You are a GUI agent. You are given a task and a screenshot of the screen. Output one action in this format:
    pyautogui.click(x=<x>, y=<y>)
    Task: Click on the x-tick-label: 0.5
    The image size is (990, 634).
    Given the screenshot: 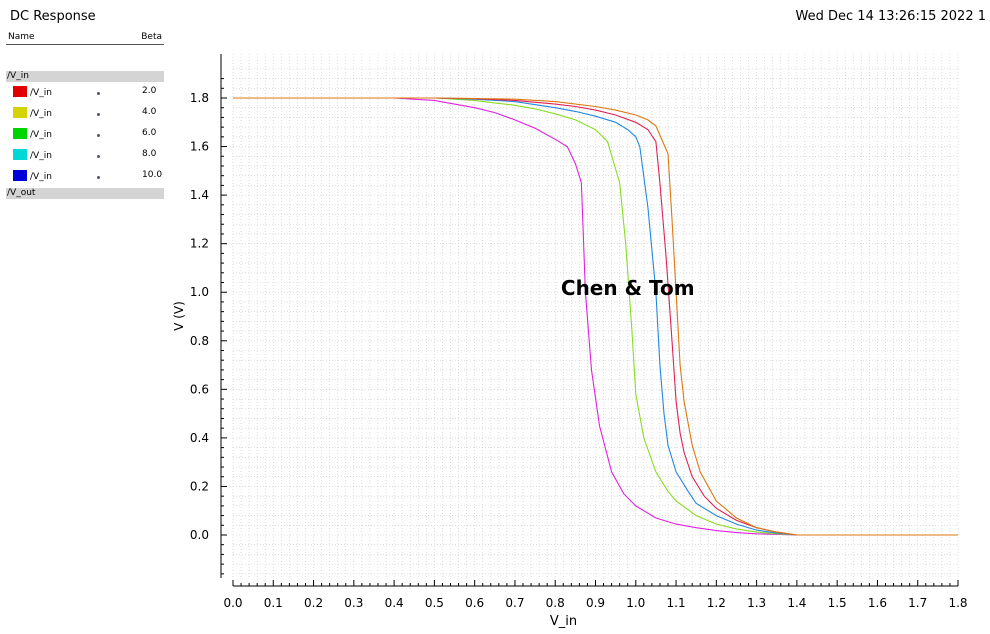 What is the action you would take?
    pyautogui.click(x=434, y=603)
    